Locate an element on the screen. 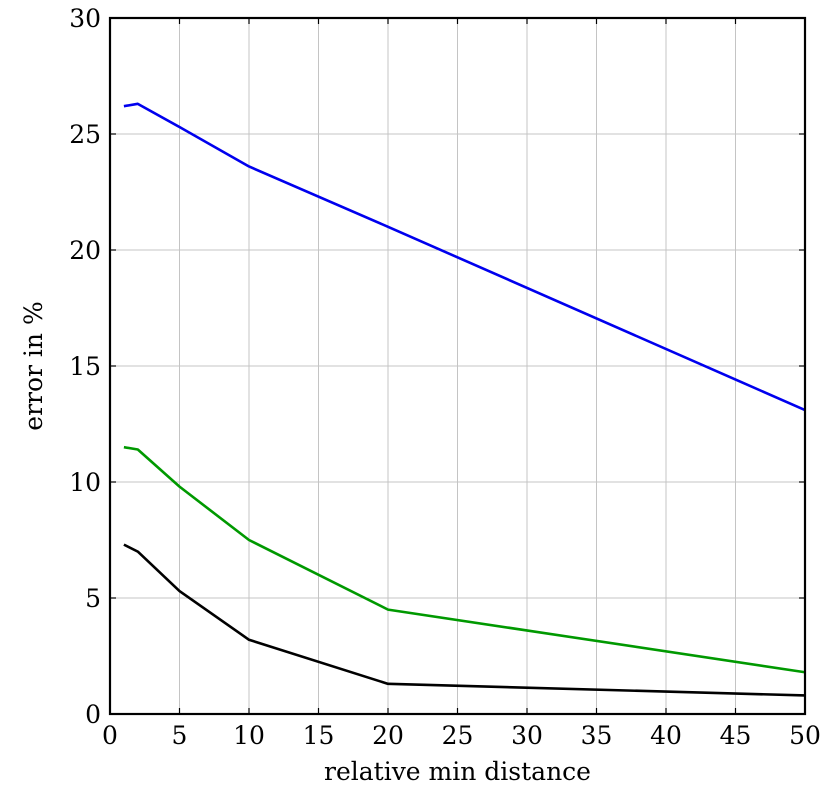 This screenshot has width=829, height=788. x-tick-label: 30 is located at coordinates (527, 735).